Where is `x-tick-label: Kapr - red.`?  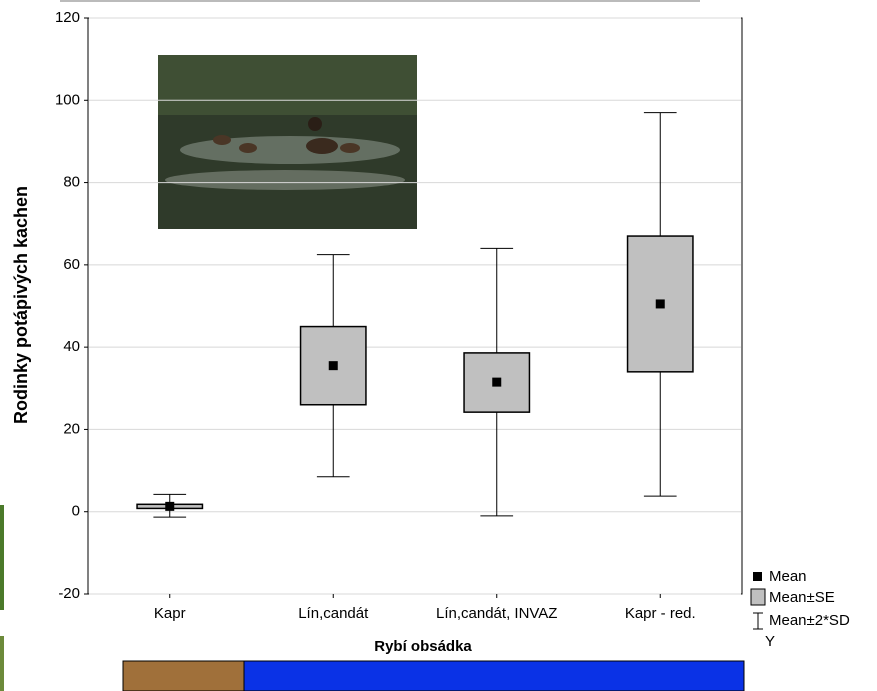 x-tick-label: Kapr - red. is located at coordinates (660, 613).